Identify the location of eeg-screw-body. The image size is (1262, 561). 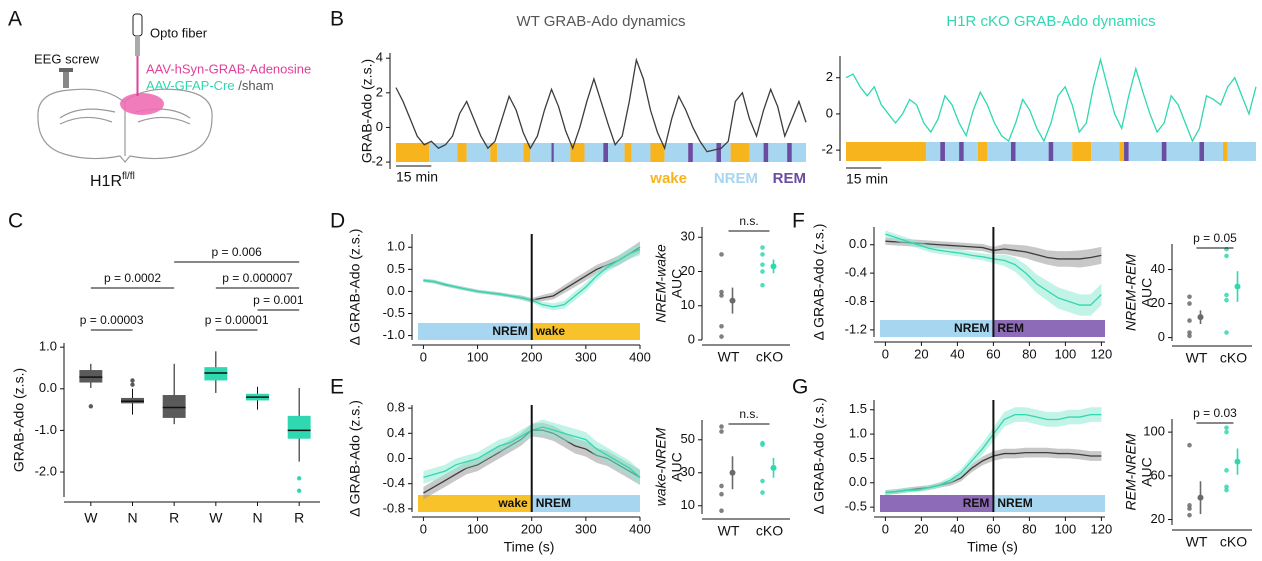
(66, 80).